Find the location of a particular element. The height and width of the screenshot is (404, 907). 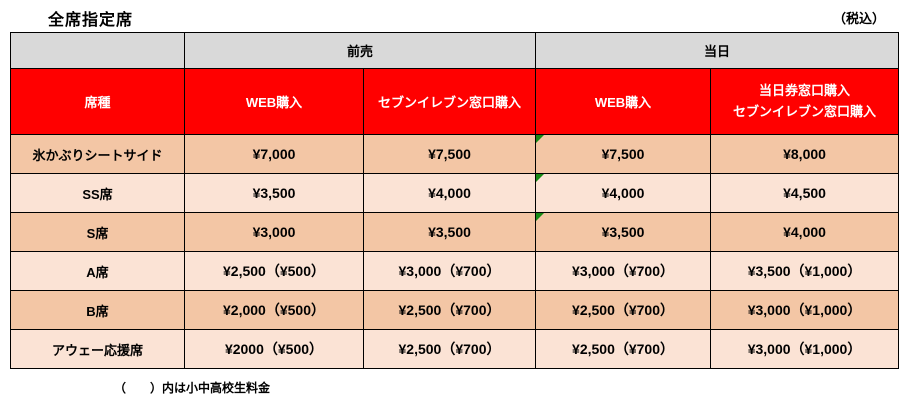

seat-name: SS席 is located at coordinates (97, 193).